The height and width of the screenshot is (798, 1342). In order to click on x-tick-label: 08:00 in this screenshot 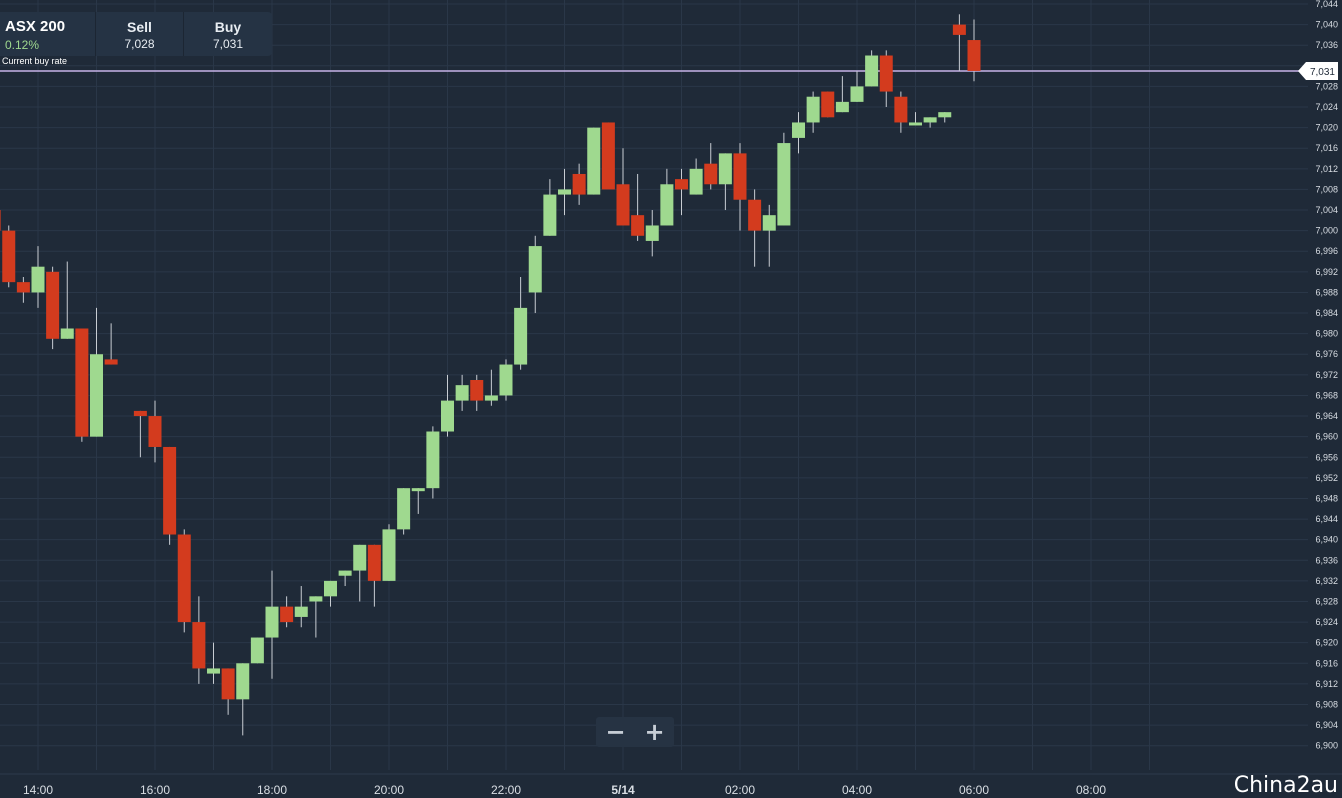, I will do `click(1091, 790)`.